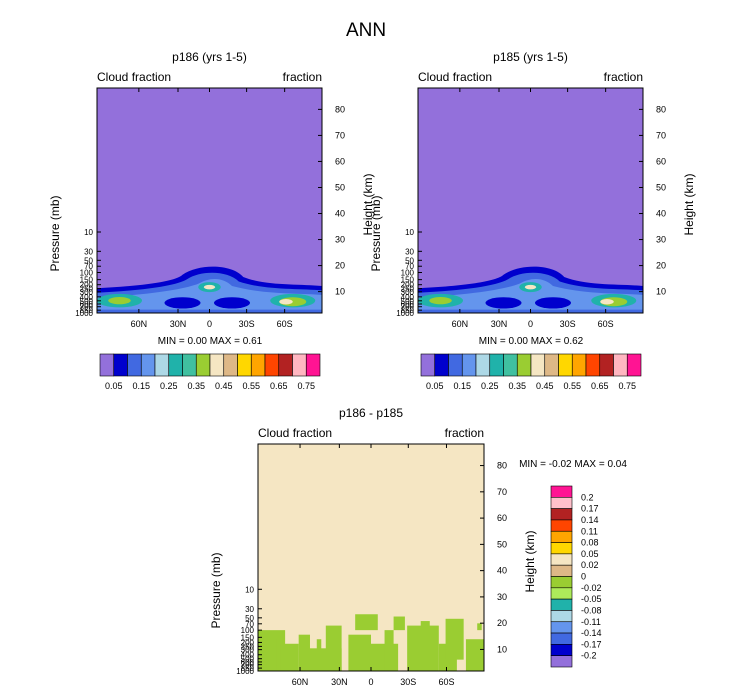 The width and height of the screenshot is (732, 695). I want to click on y-tick-label: 50, so click(88, 260).